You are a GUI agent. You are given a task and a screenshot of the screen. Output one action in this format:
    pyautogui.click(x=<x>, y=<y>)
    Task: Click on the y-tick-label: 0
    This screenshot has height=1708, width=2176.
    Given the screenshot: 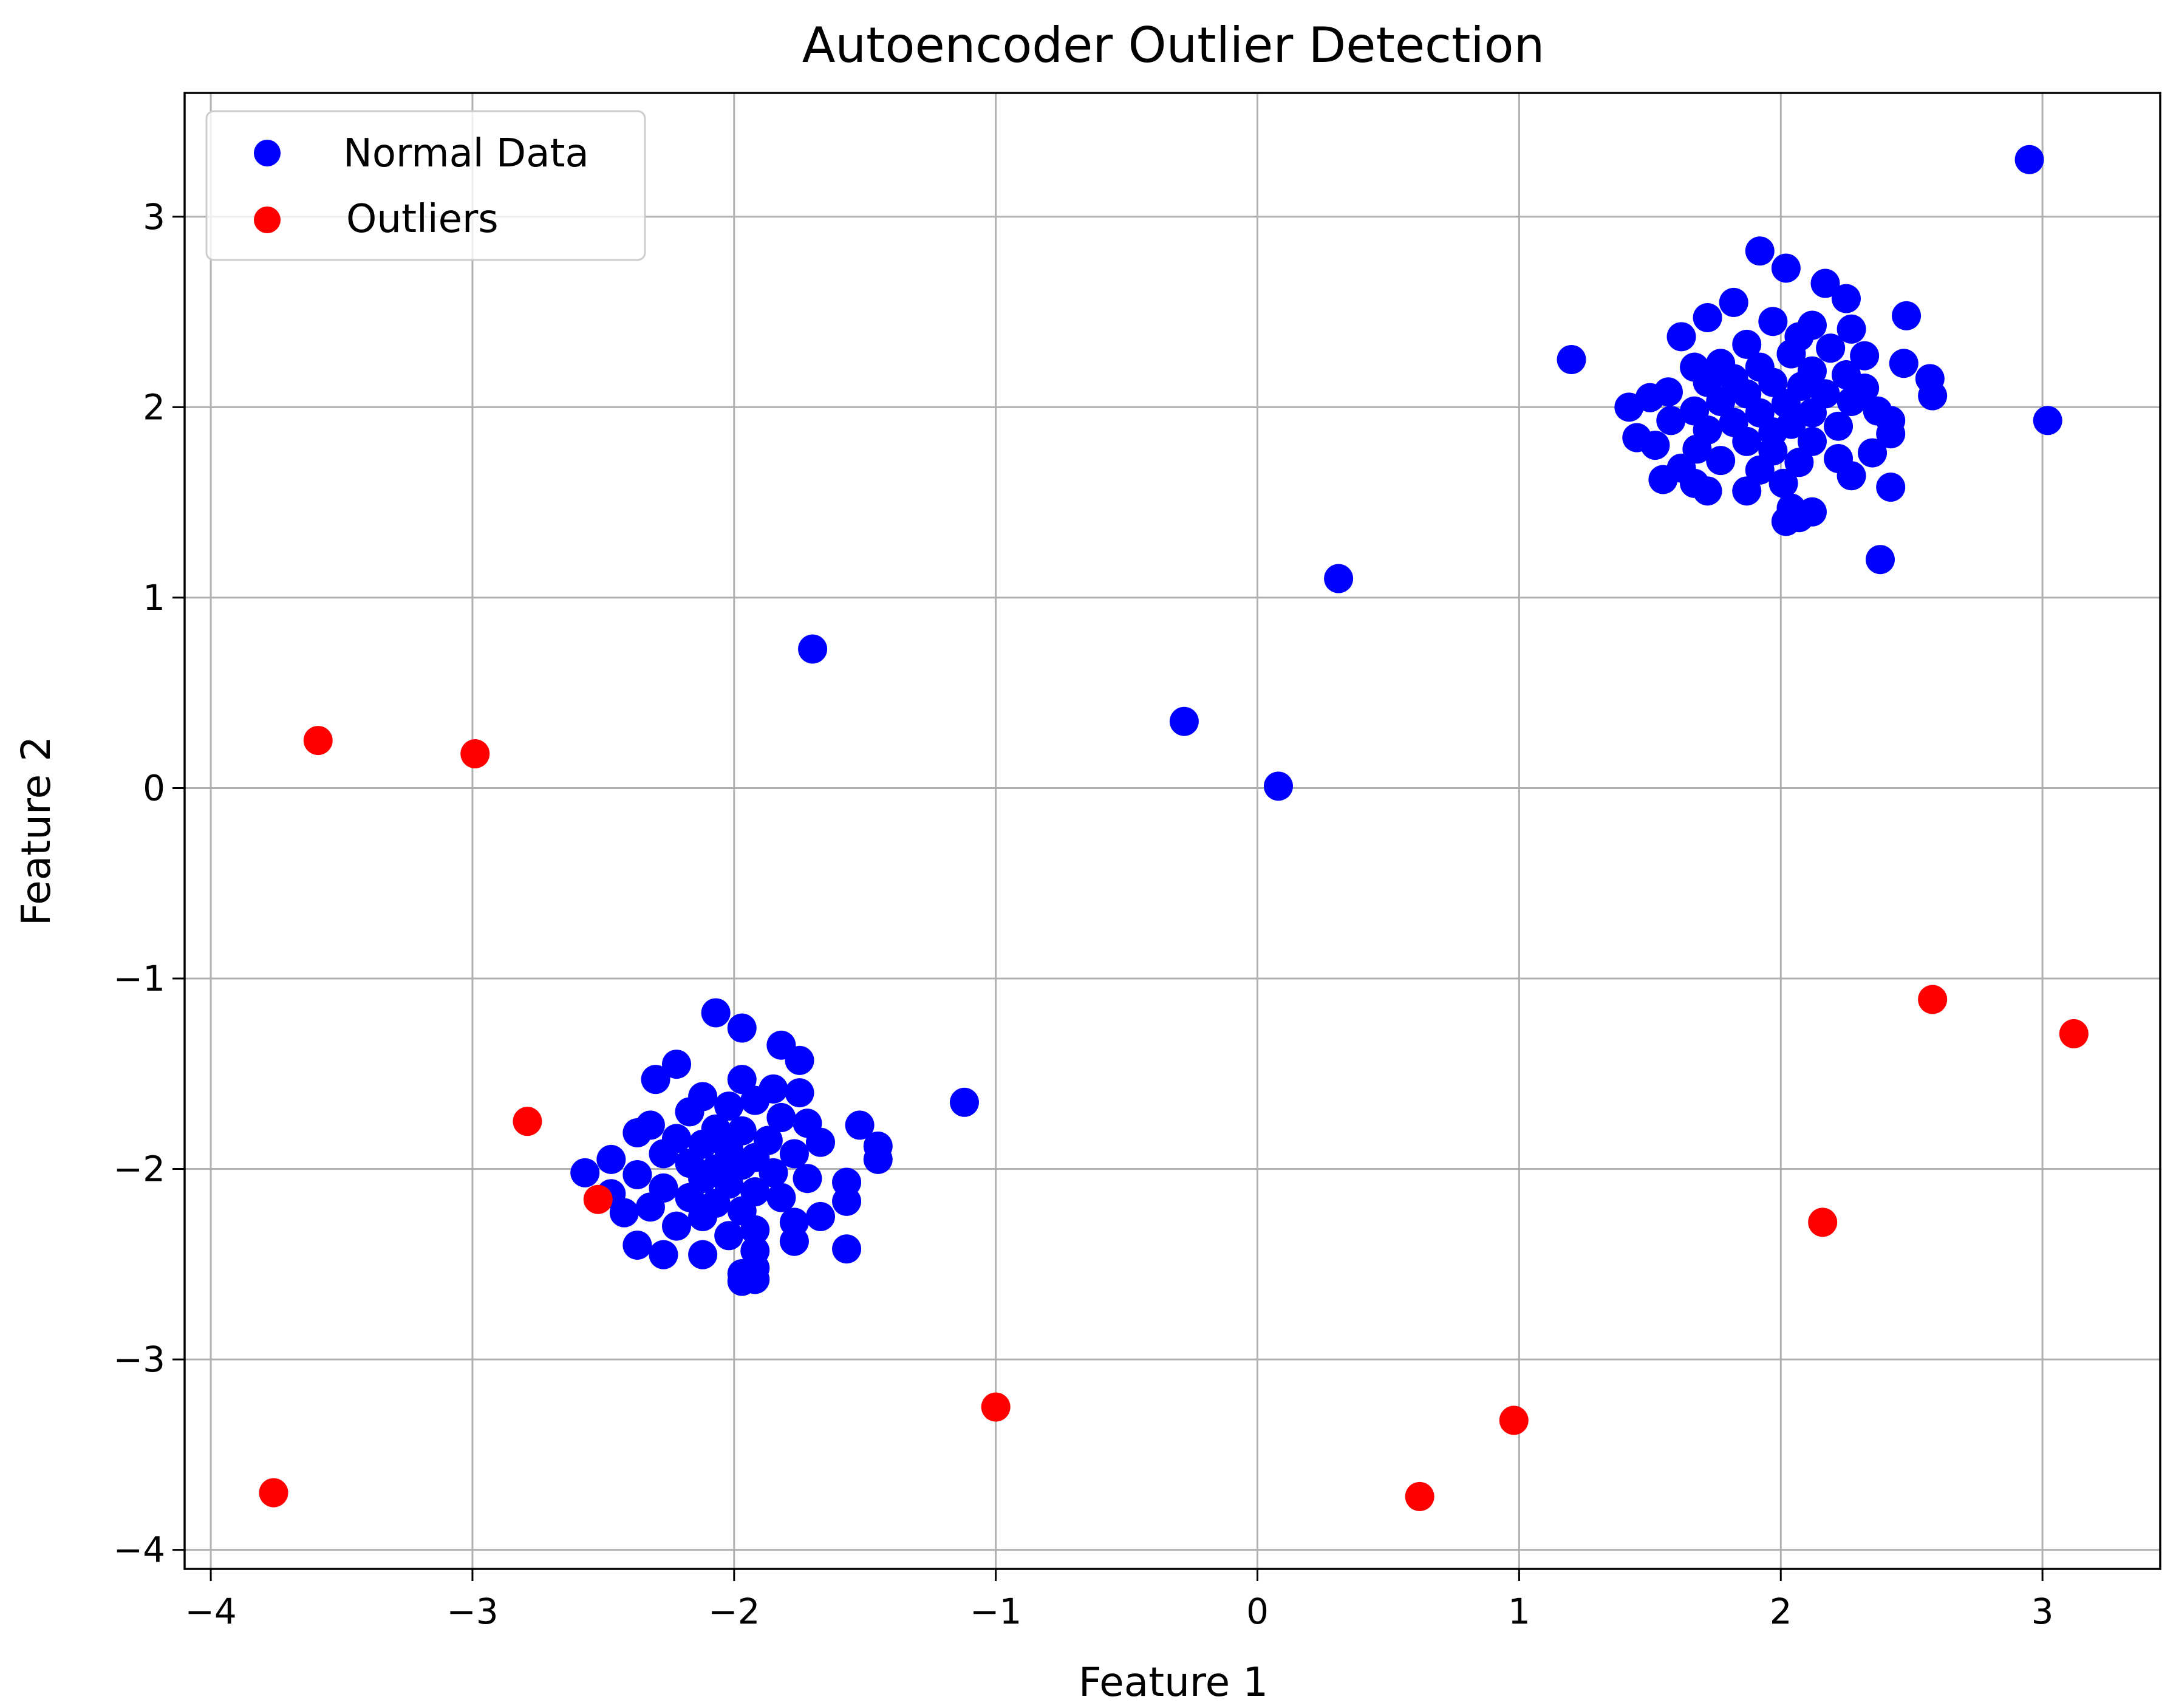 What is the action you would take?
    pyautogui.click(x=154, y=788)
    